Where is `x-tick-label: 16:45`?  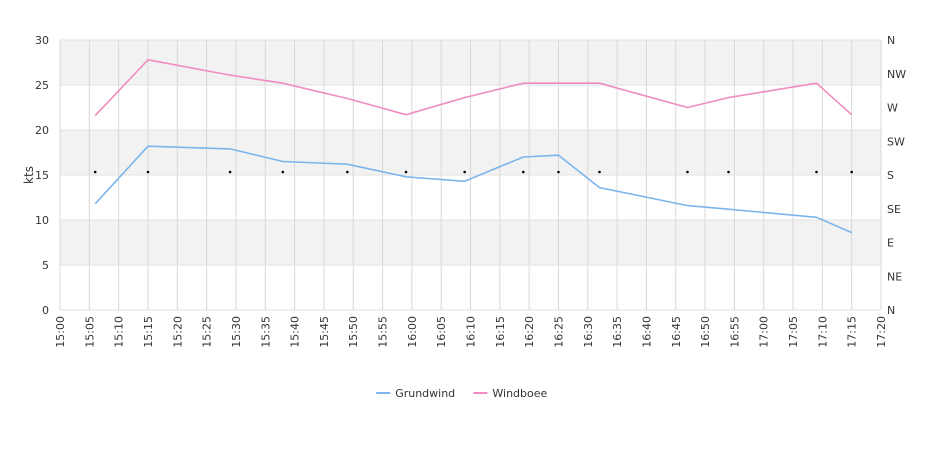 x-tick-label: 16:45 is located at coordinates (676, 332).